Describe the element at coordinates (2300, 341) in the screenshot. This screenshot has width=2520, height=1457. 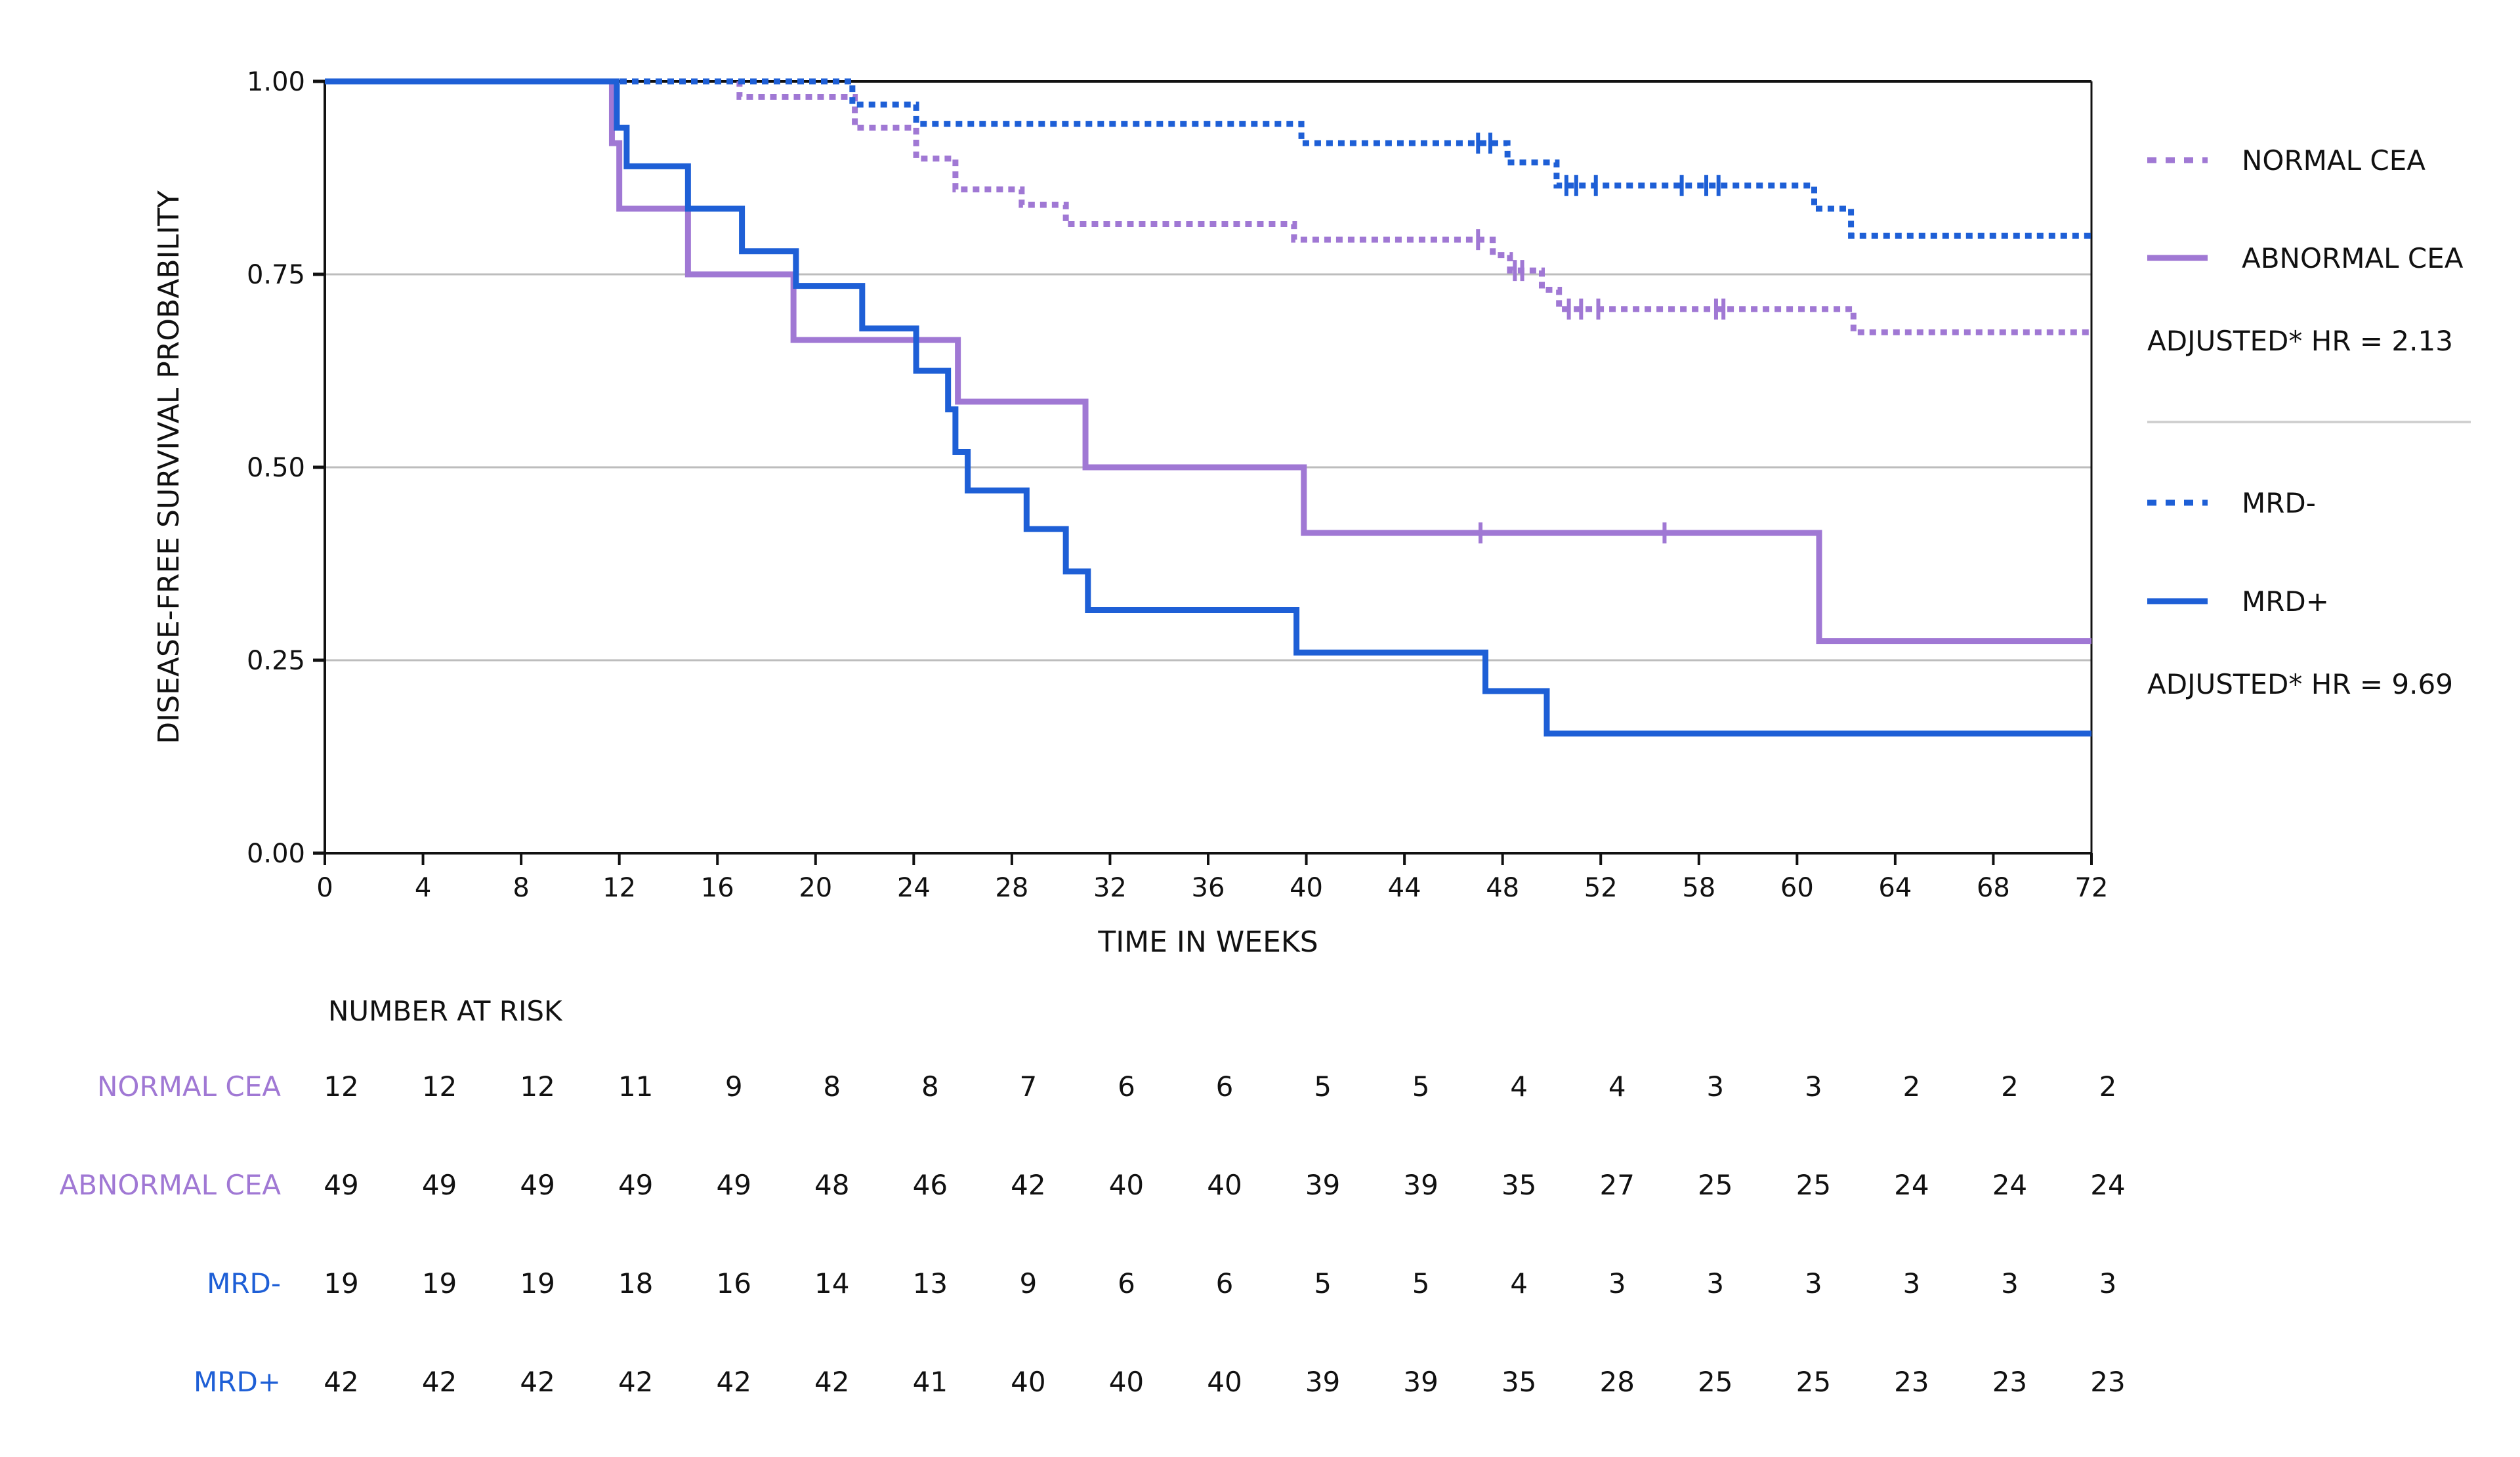
I see `hazard-ratio-cea: ADJUSTED* HR = 2.13` at that location.